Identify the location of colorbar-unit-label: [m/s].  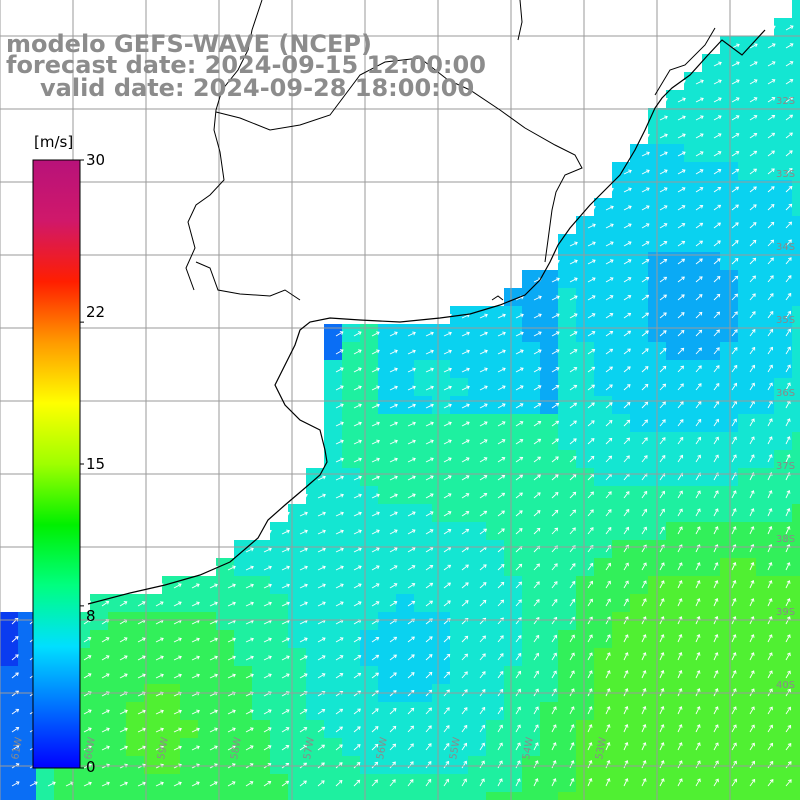
(54, 142).